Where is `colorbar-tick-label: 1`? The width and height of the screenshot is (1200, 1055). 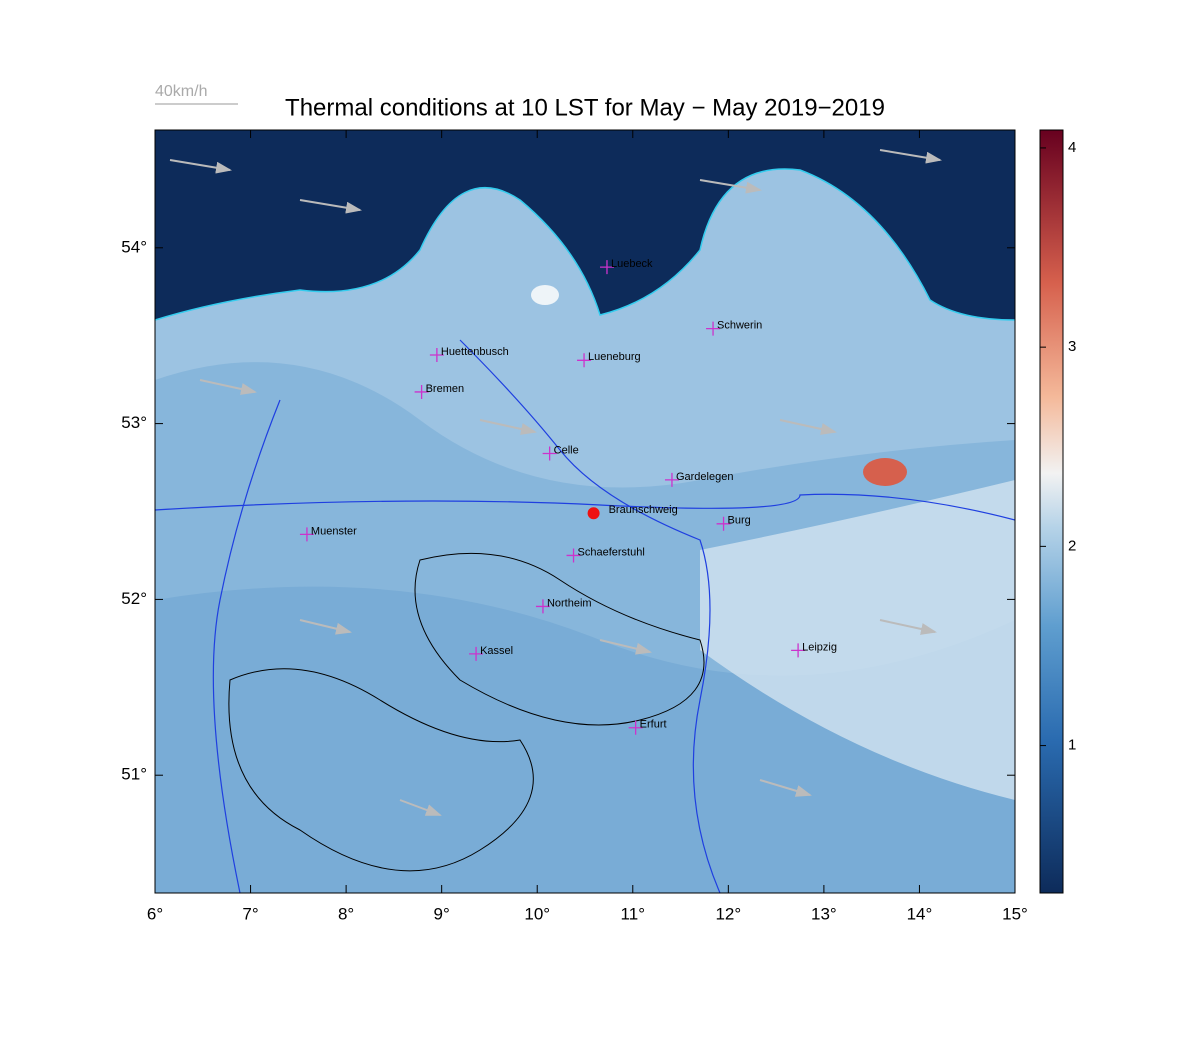
colorbar-tick-label: 1 is located at coordinates (1072, 745).